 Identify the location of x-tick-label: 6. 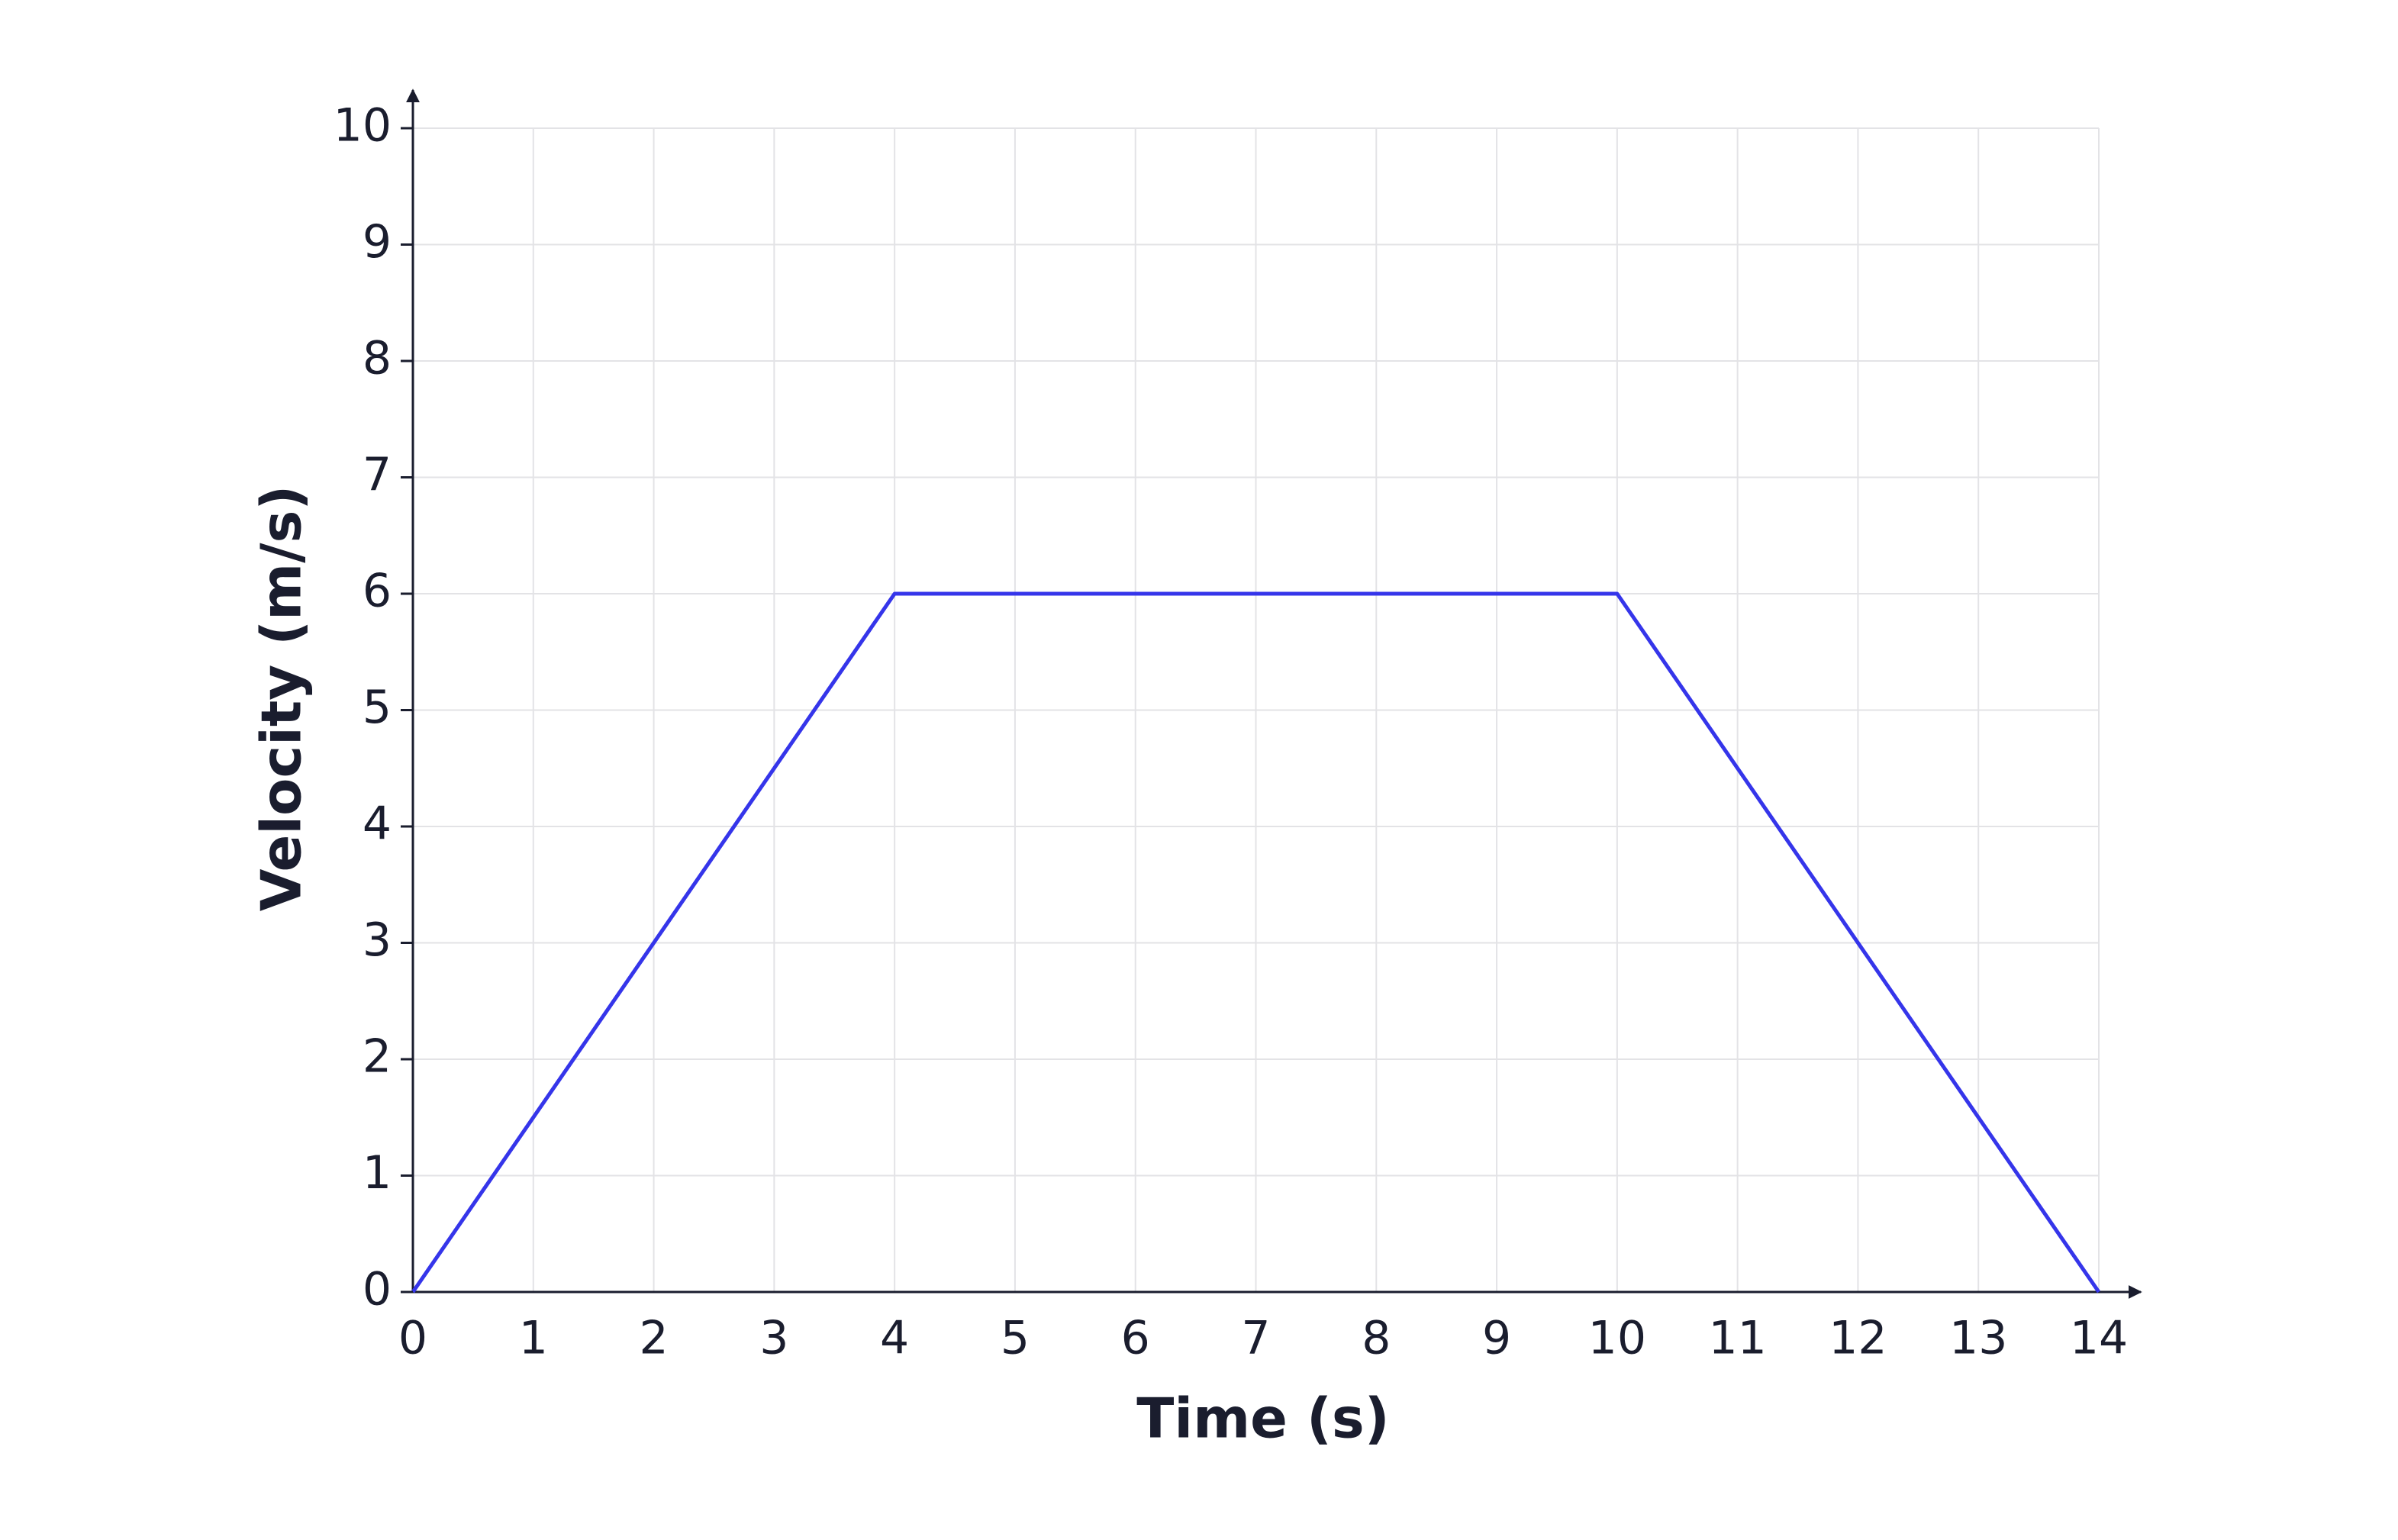
(1135, 1339).